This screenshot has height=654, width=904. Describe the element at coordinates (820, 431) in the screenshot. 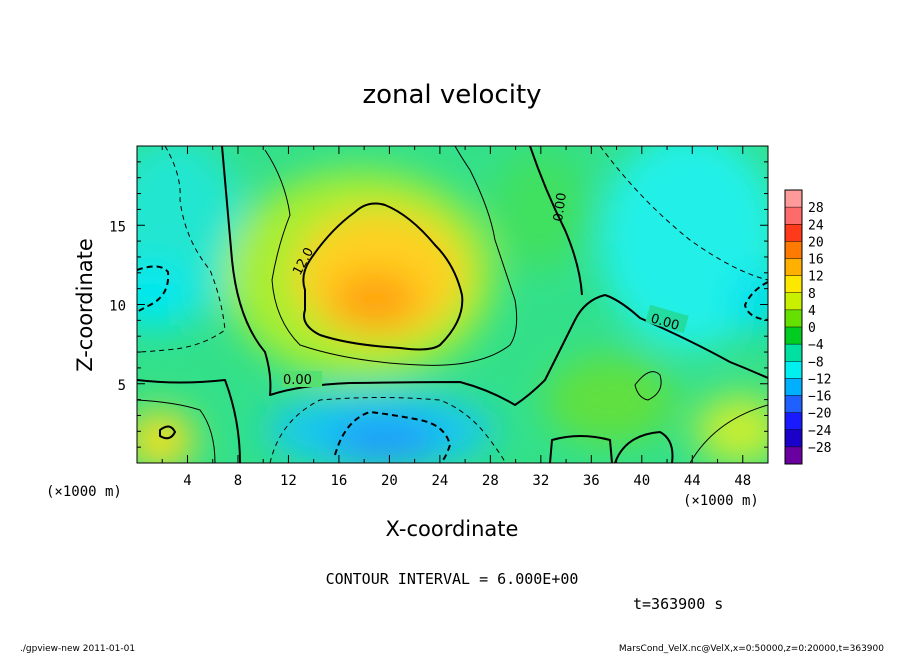

I see `colorbar-label: −24` at that location.